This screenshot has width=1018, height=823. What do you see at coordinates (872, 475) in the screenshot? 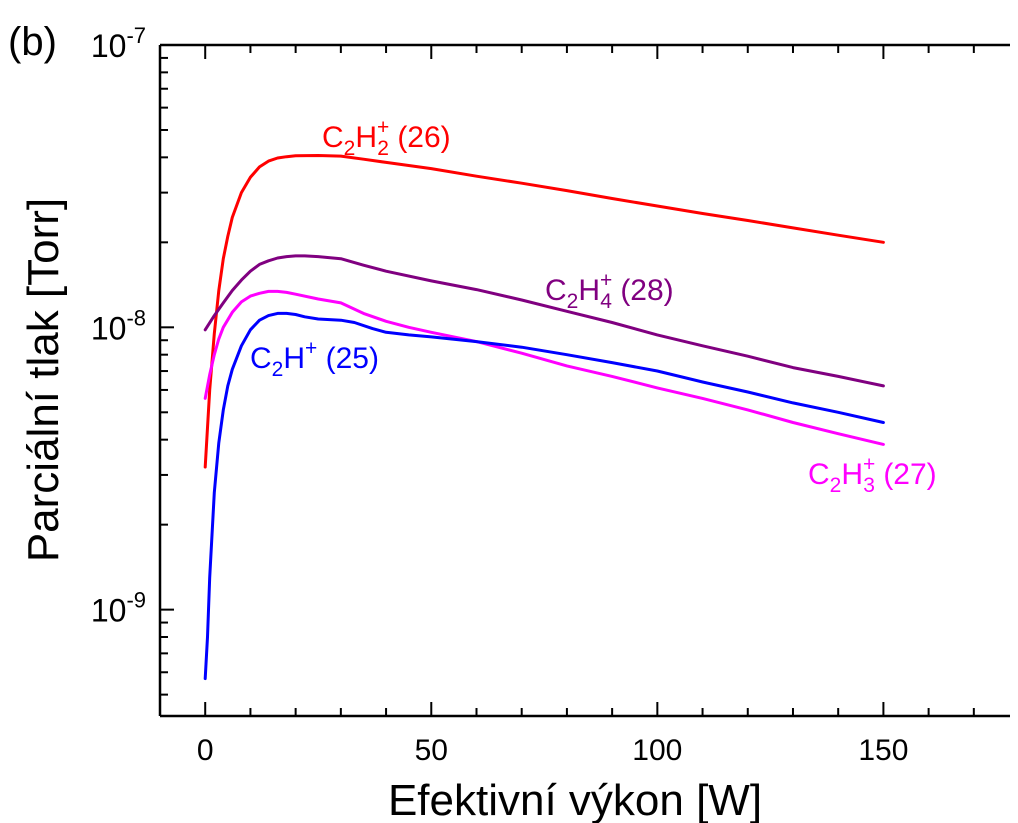
I see `series-label-c2h3: C2​H+3​ (27)` at bounding box center [872, 475].